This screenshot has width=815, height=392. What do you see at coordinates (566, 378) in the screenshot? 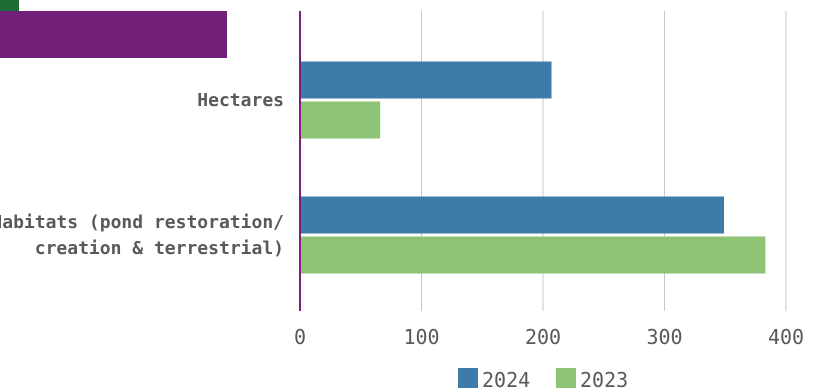
I see `legend-swatch-2023` at bounding box center [566, 378].